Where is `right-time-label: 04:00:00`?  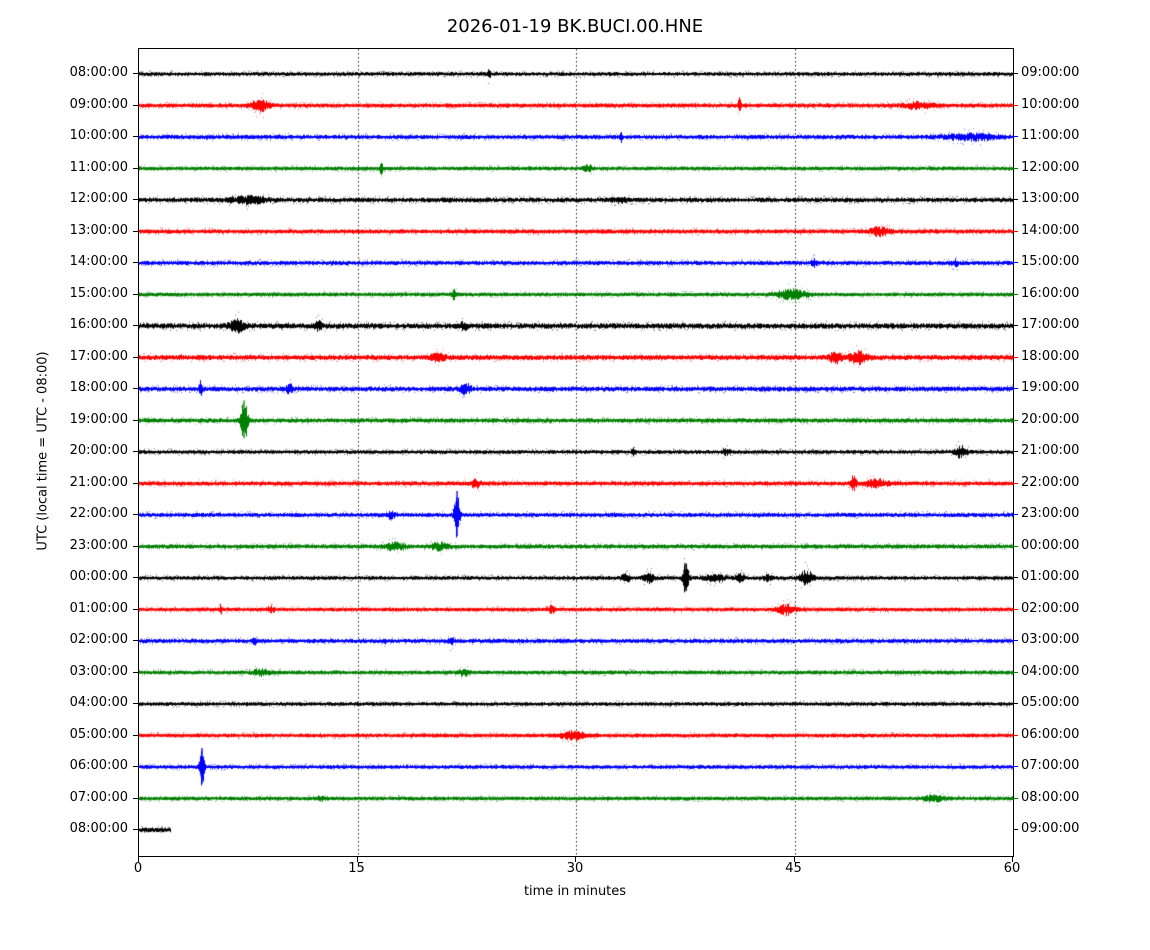
right-time-label: 04:00:00 is located at coordinates (1050, 671).